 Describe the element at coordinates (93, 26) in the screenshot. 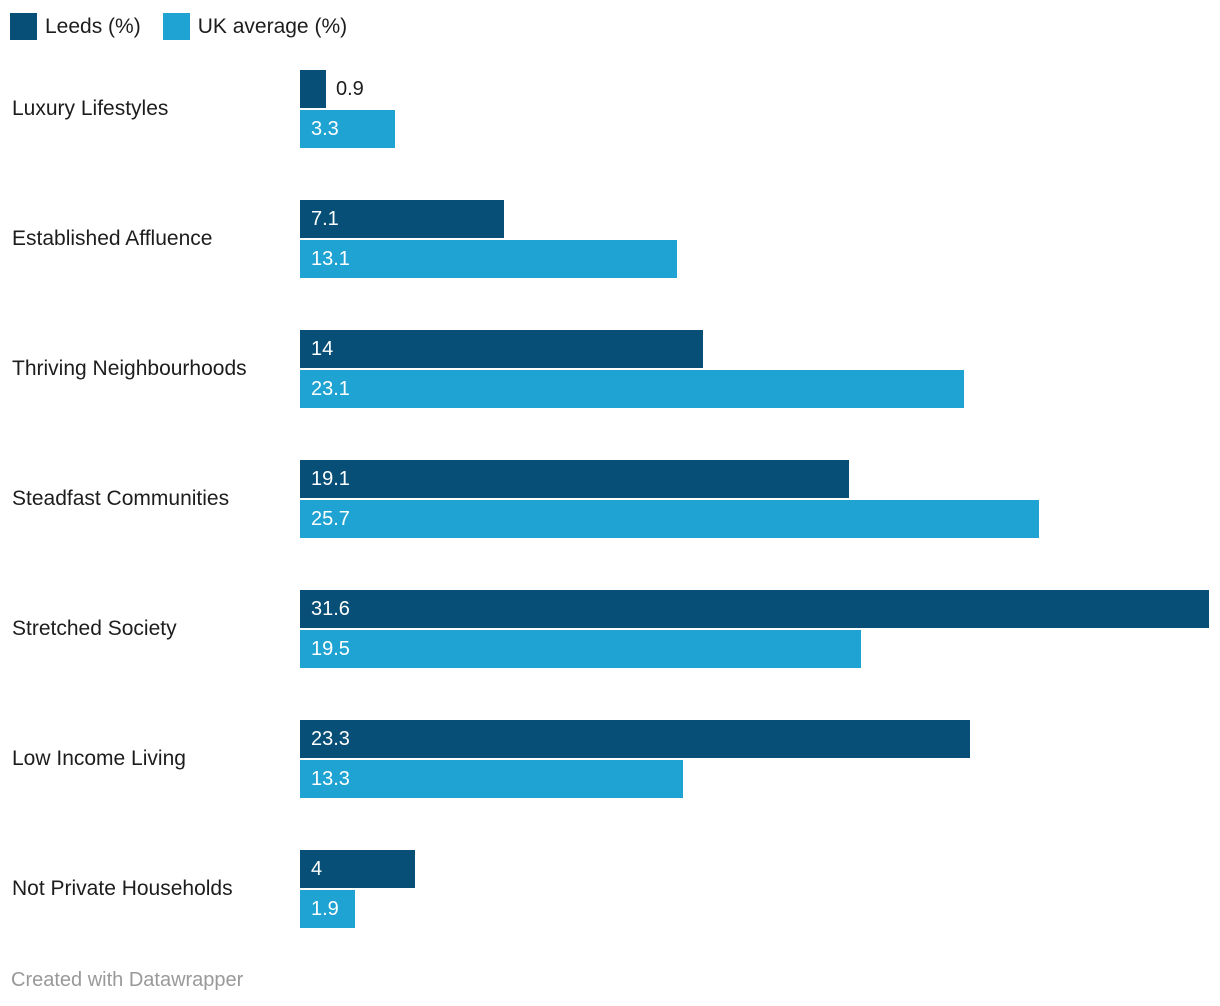

I see `legend-label: Leeds (%)` at that location.